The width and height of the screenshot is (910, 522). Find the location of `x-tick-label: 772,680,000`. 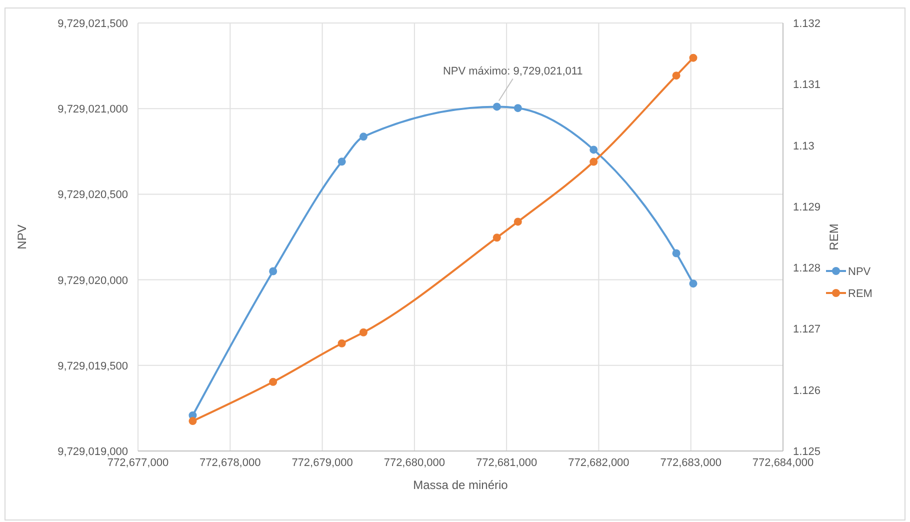

x-tick-label: 772,680,000 is located at coordinates (415, 463).